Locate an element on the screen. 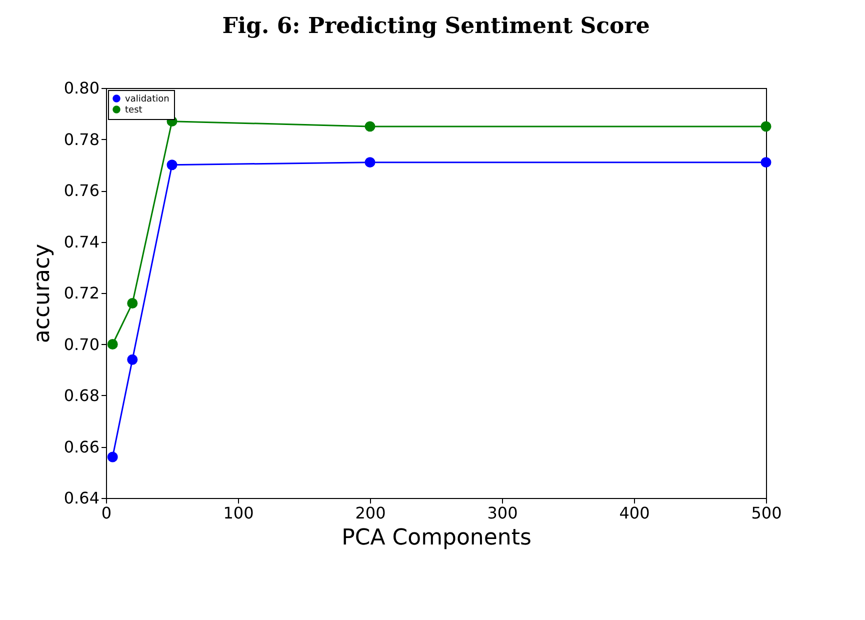  y-tick-label: 0.66 is located at coordinates (82, 446).